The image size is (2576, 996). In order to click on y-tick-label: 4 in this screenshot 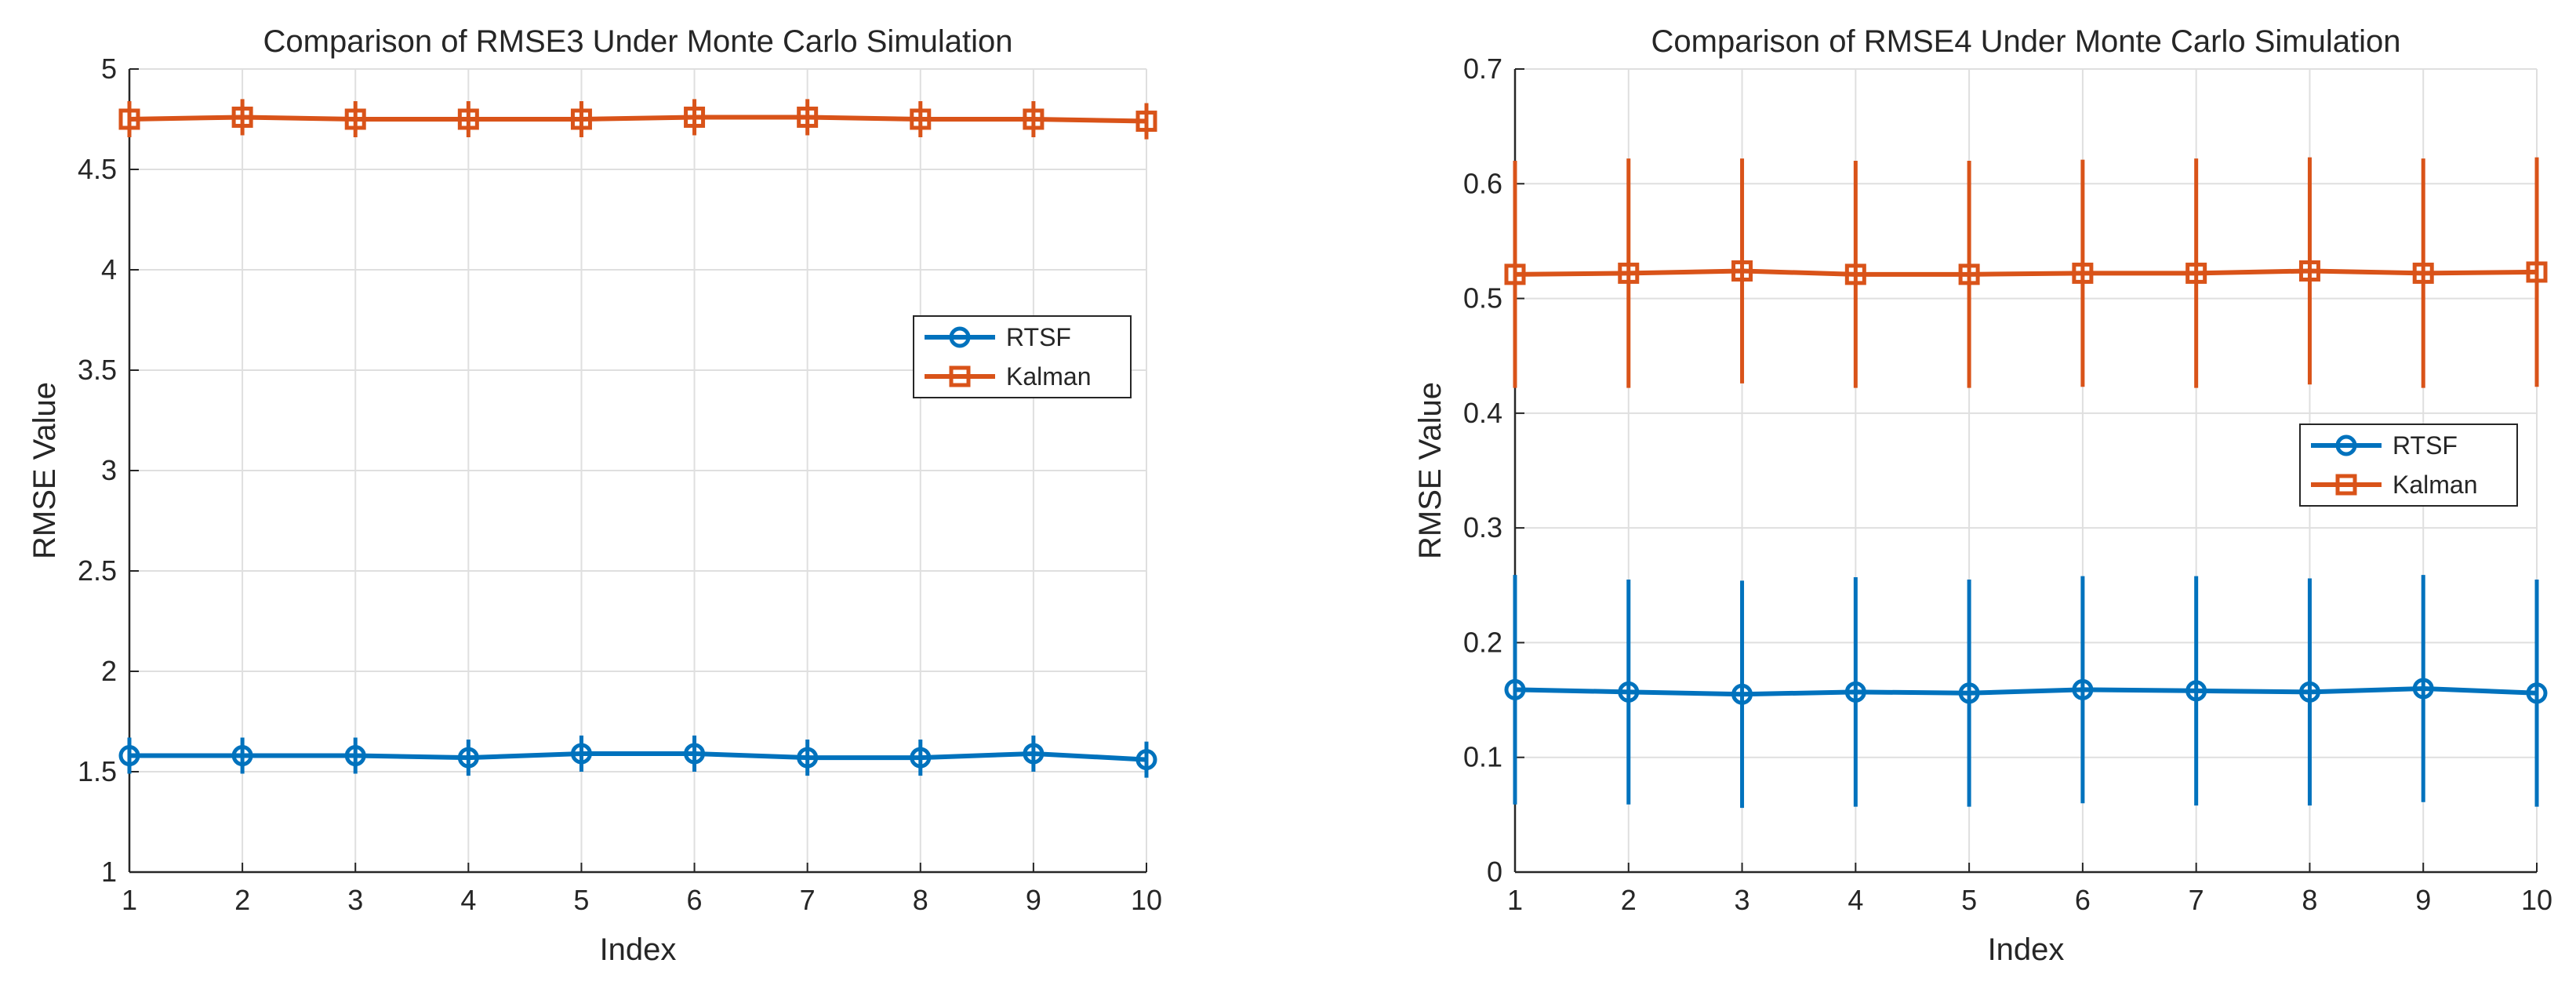, I will do `click(109, 269)`.